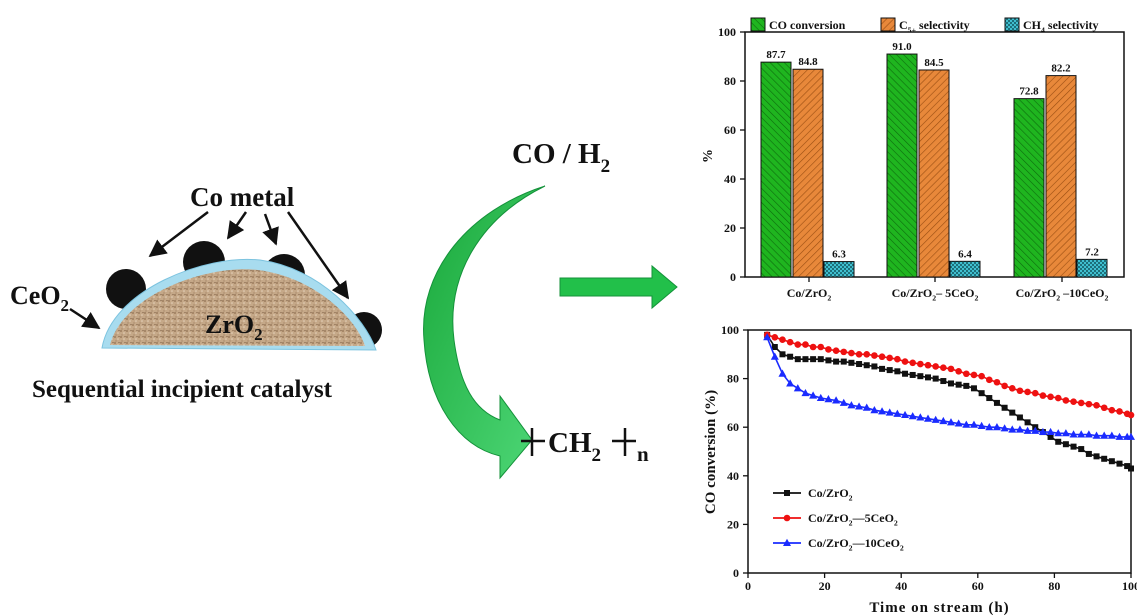 This screenshot has height=616, width=1137. I want to click on co-metal-label: Co metal, so click(242, 197).